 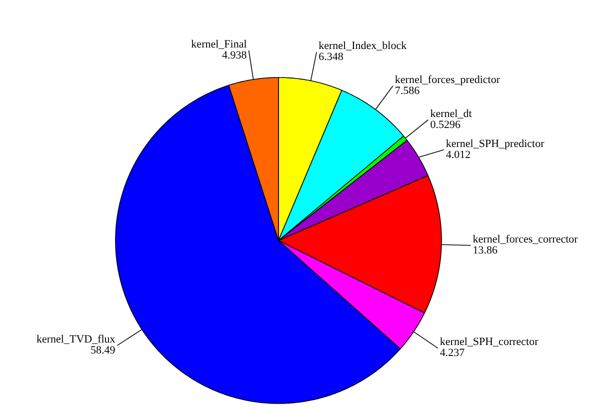 What do you see at coordinates (453, 353) in the screenshot?
I see `data-label: 4.237` at bounding box center [453, 353].